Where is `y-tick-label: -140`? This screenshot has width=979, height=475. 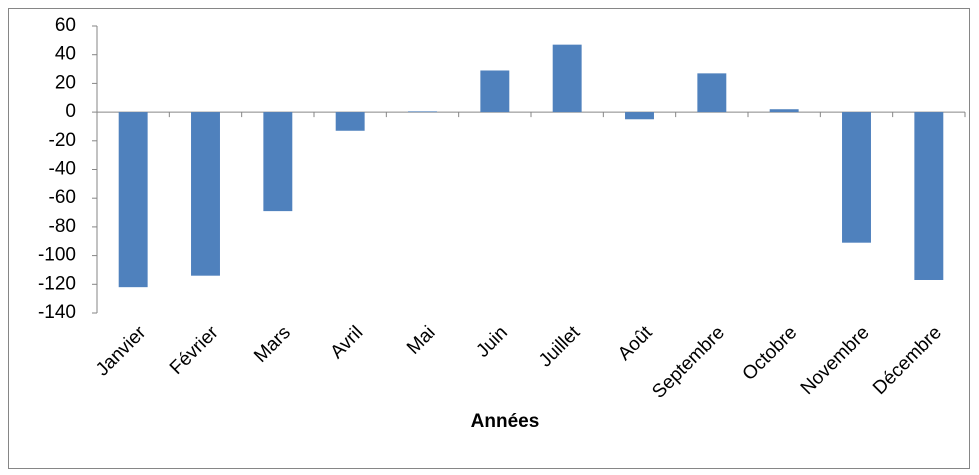
y-tick-label: -140 is located at coordinates (57, 312).